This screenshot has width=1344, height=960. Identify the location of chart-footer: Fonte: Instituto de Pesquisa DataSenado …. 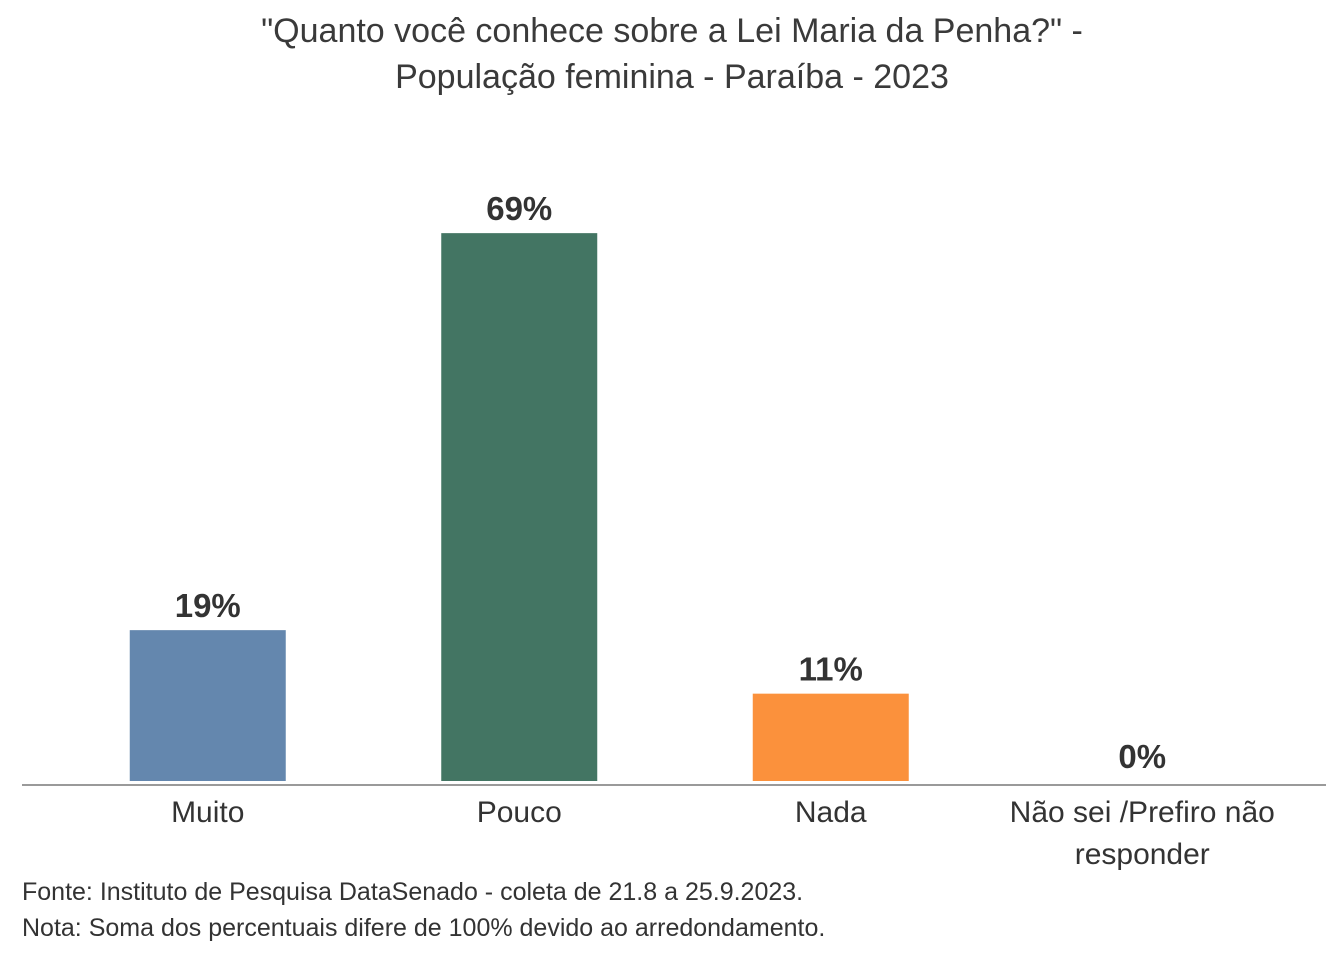
(423, 910).